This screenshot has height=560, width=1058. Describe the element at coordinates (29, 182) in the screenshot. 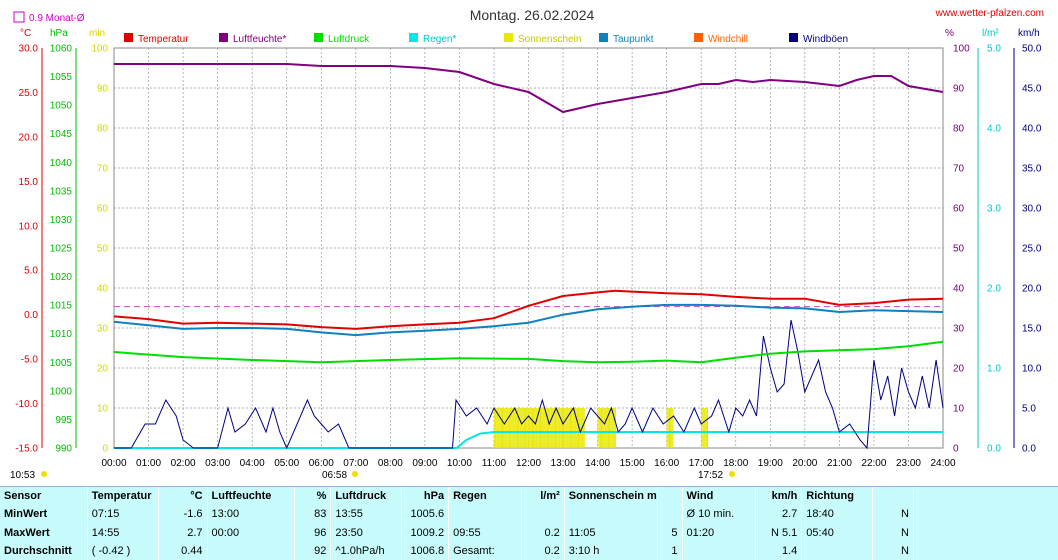

I see `temp-tick: 15.0` at that location.